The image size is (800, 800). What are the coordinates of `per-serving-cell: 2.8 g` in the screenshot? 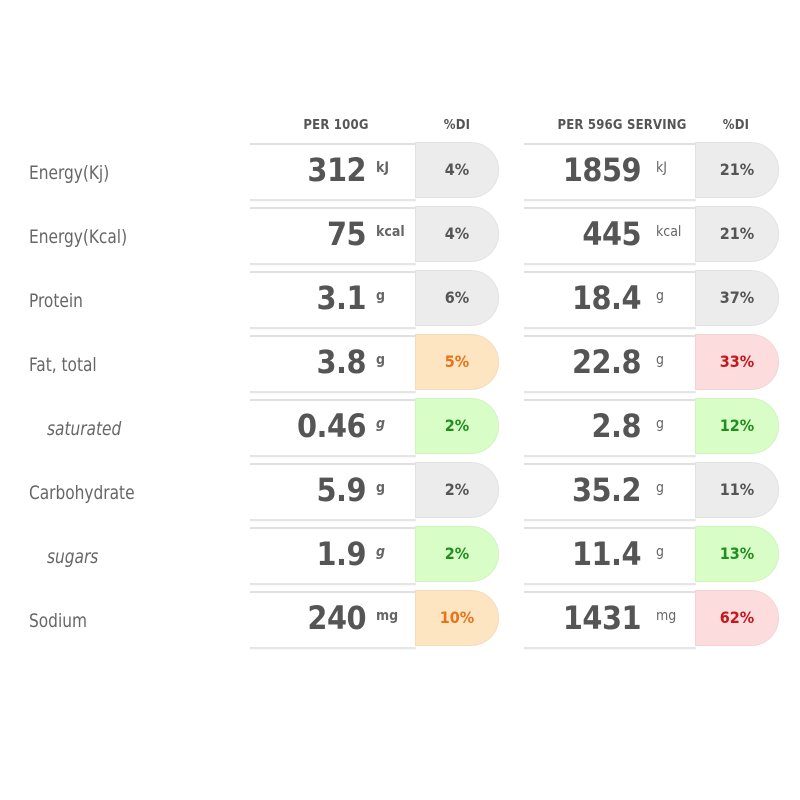 It's located at (610, 428).